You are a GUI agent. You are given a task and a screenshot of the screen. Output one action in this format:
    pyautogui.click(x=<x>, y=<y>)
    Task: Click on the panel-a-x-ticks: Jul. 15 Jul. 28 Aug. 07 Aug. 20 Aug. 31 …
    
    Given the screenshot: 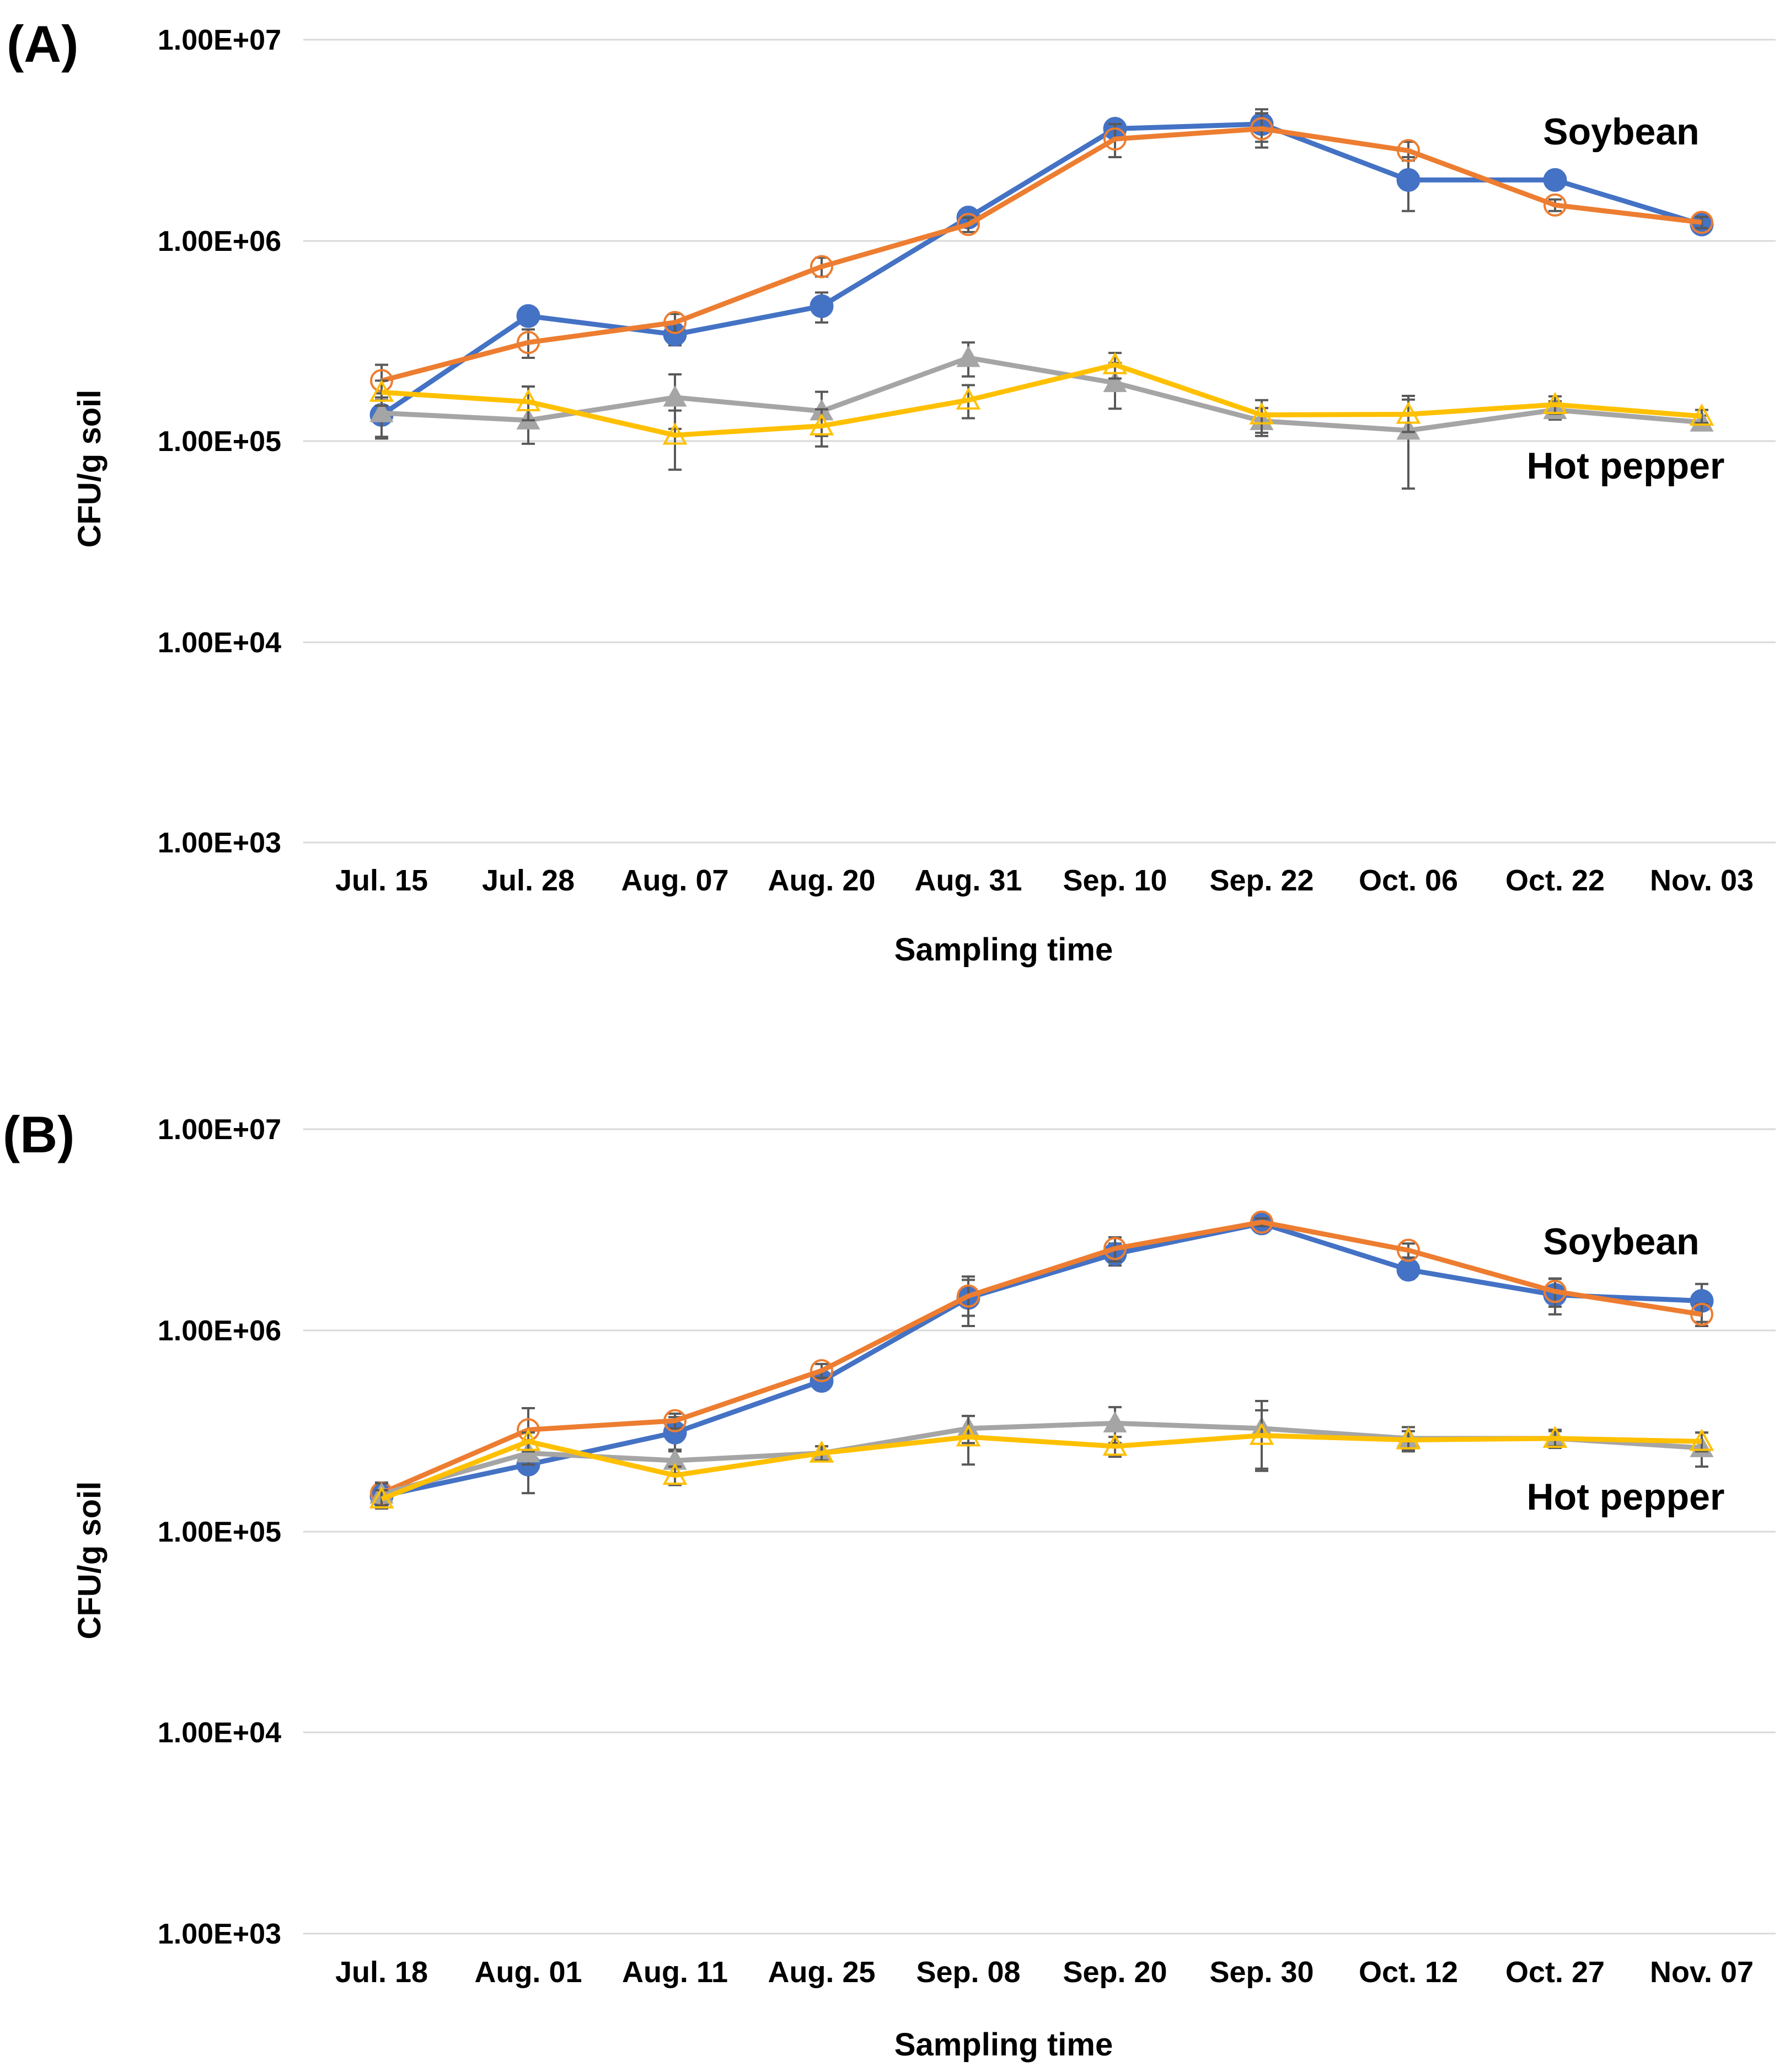 What is the action you would take?
    pyautogui.click(x=1044, y=880)
    